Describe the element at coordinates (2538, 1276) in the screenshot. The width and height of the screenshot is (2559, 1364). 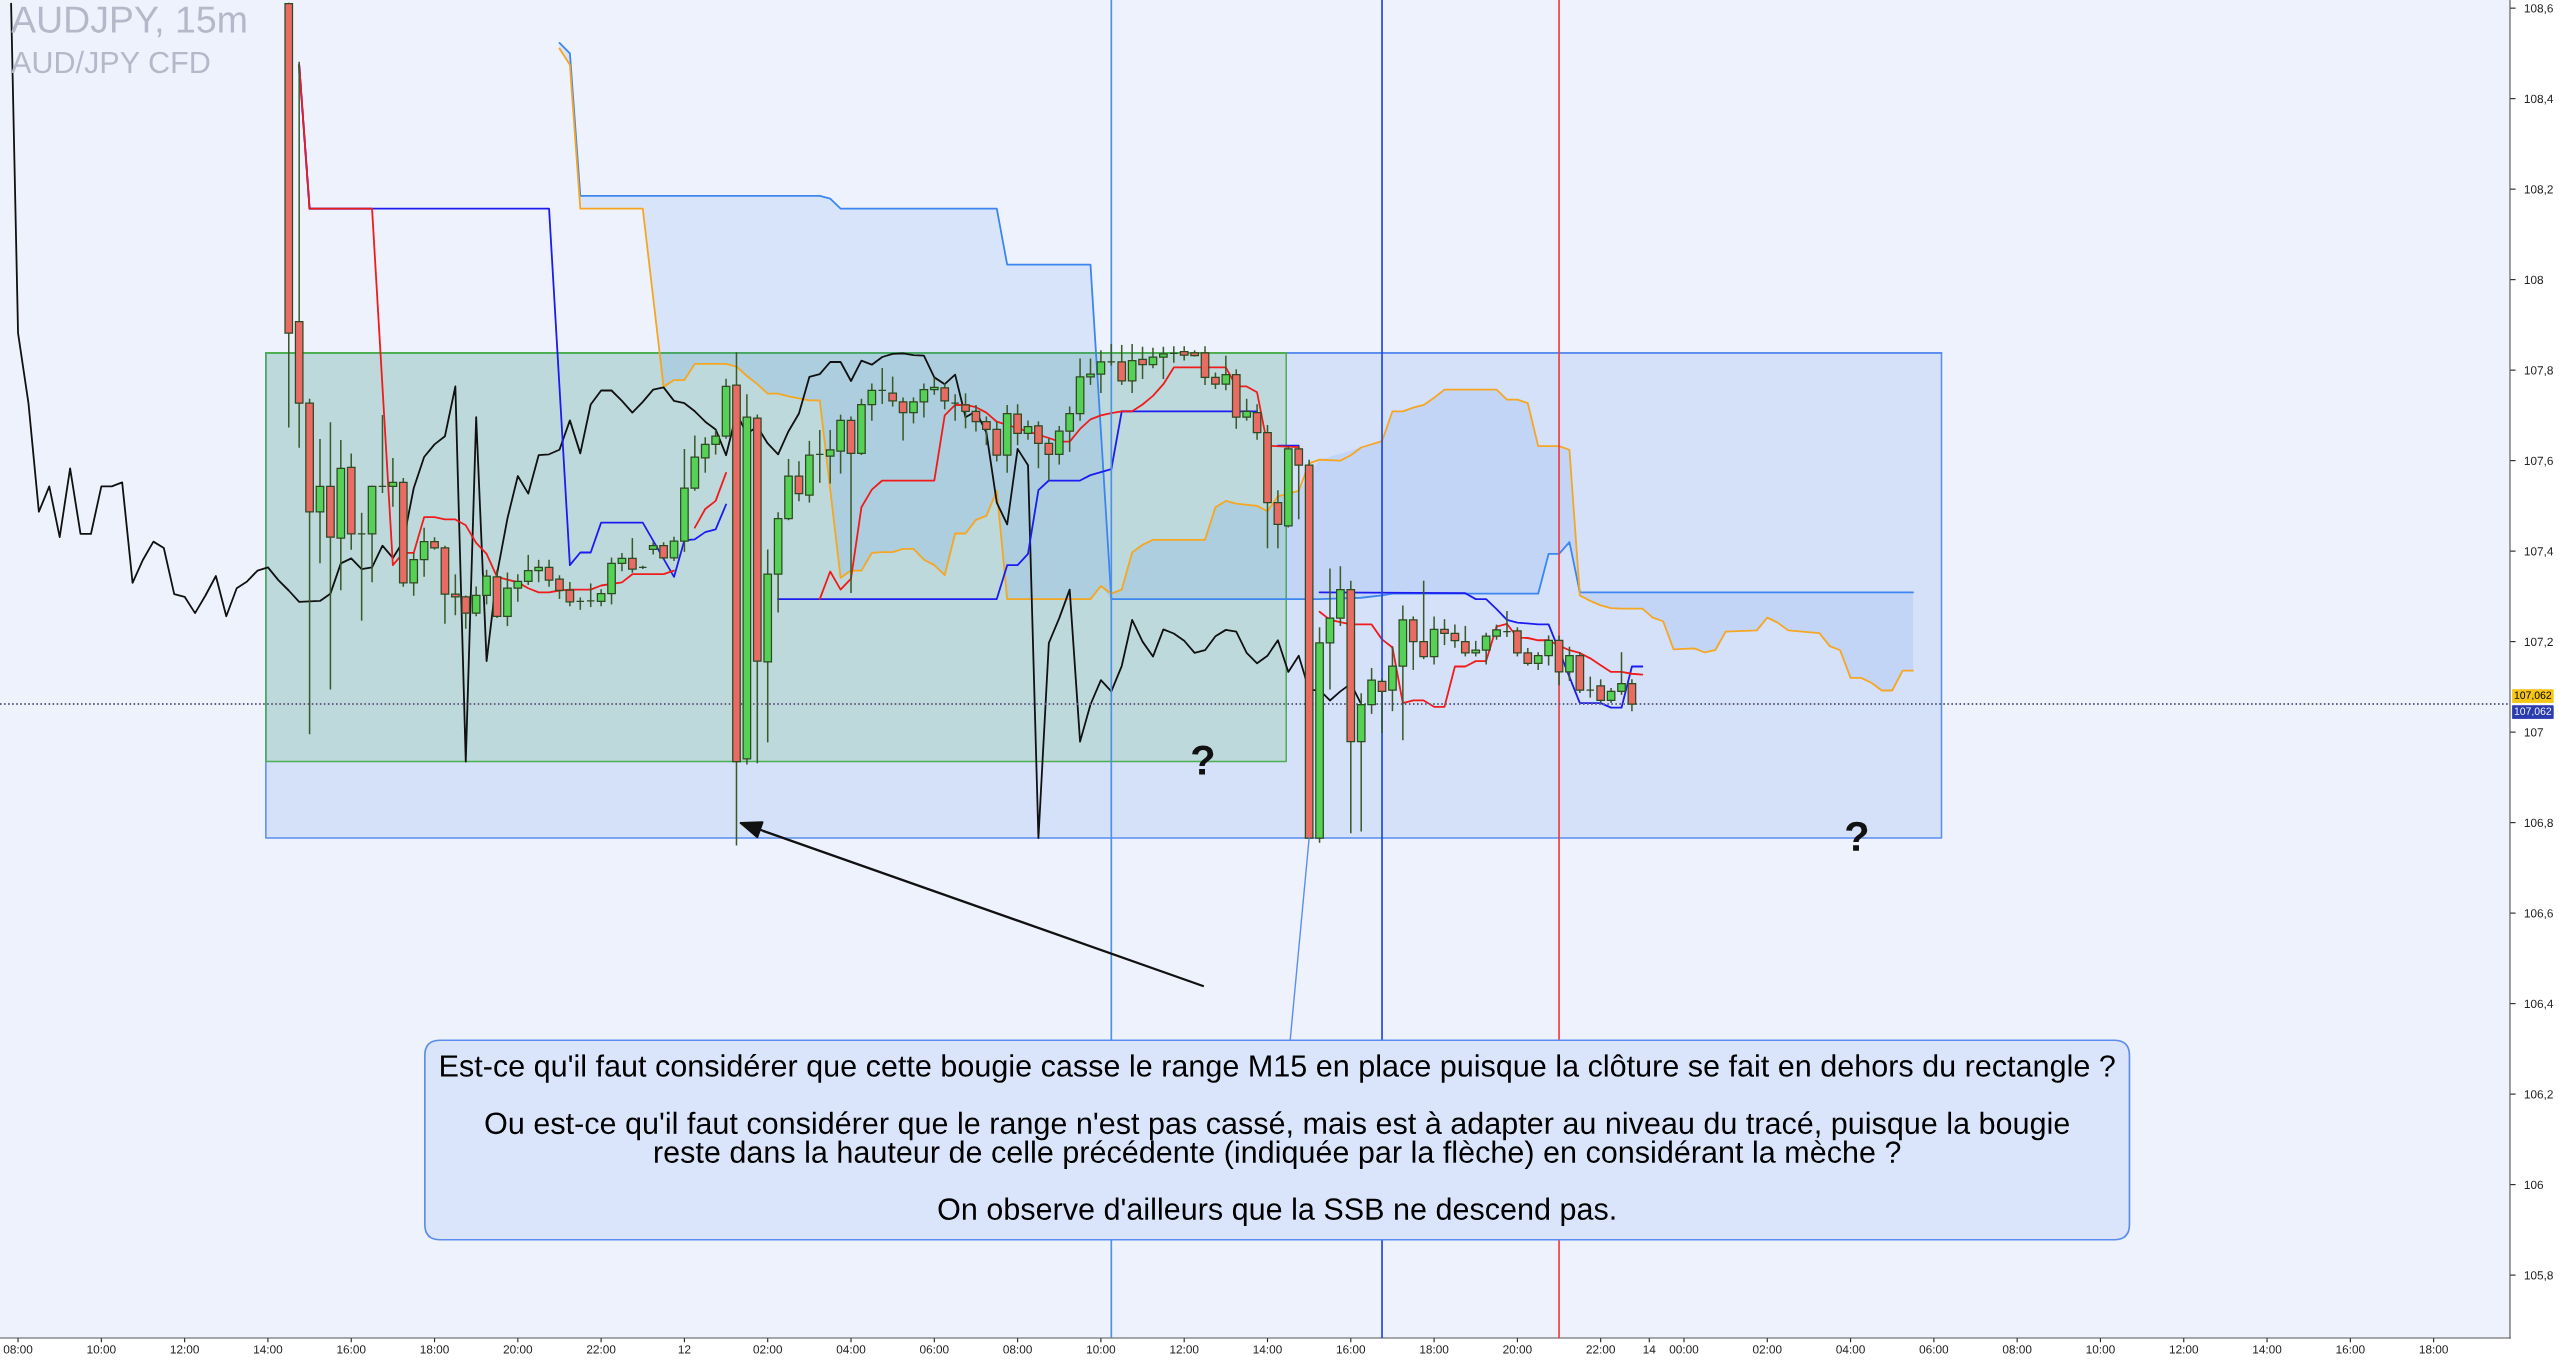
I see `y-tick-label: 105,8` at that location.